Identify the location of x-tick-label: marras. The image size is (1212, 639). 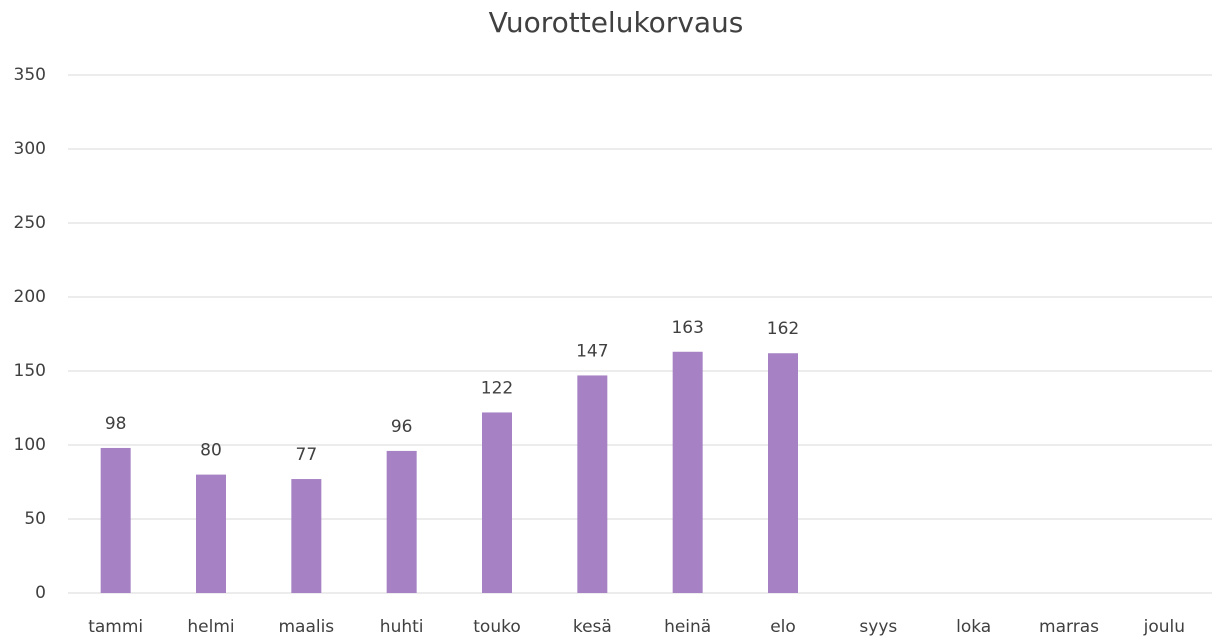
(1069, 627).